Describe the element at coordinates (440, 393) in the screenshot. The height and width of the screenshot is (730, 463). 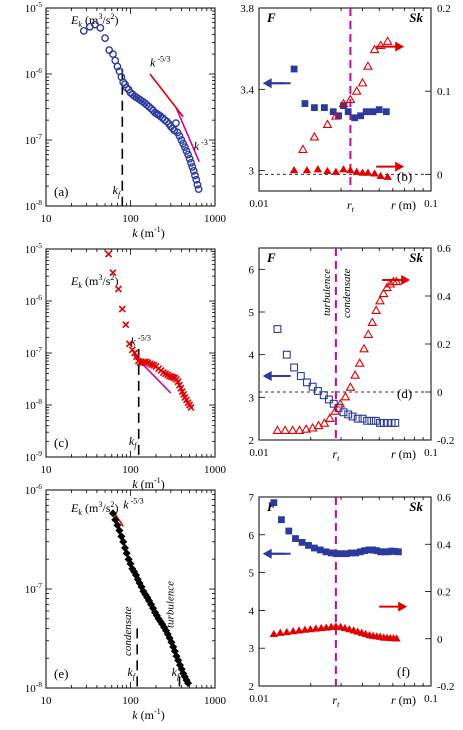
I see `y-right-tick-label: 0` at that location.